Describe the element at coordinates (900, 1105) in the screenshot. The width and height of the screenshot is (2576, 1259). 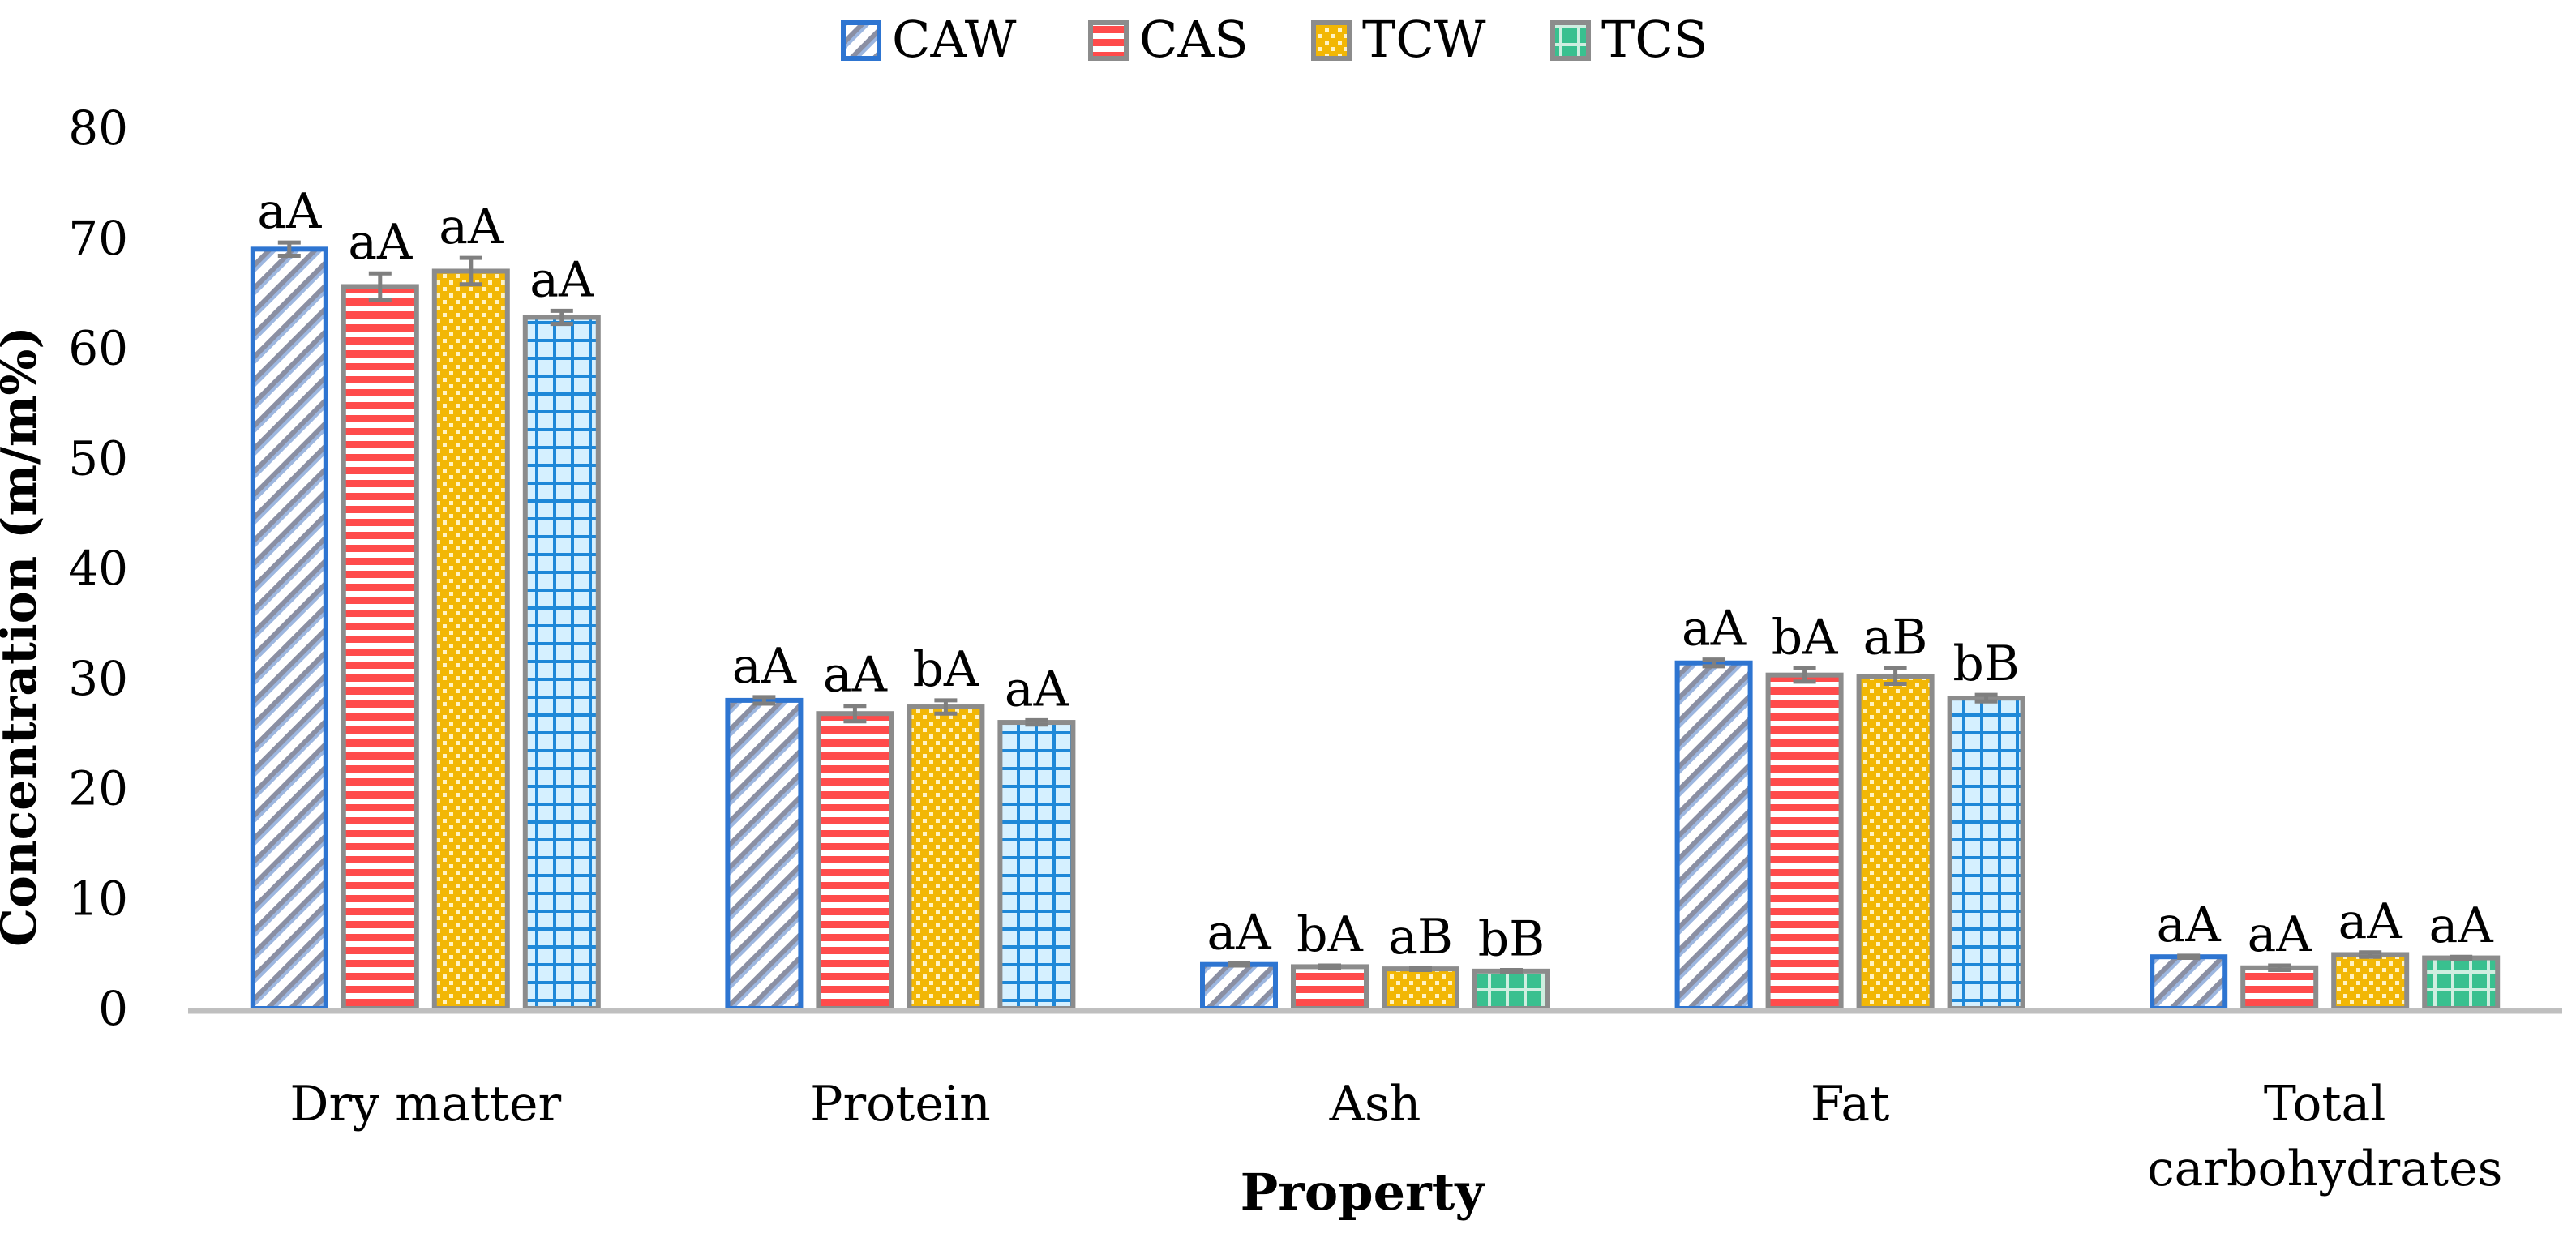
I see `x-tick-label: Protein` at that location.